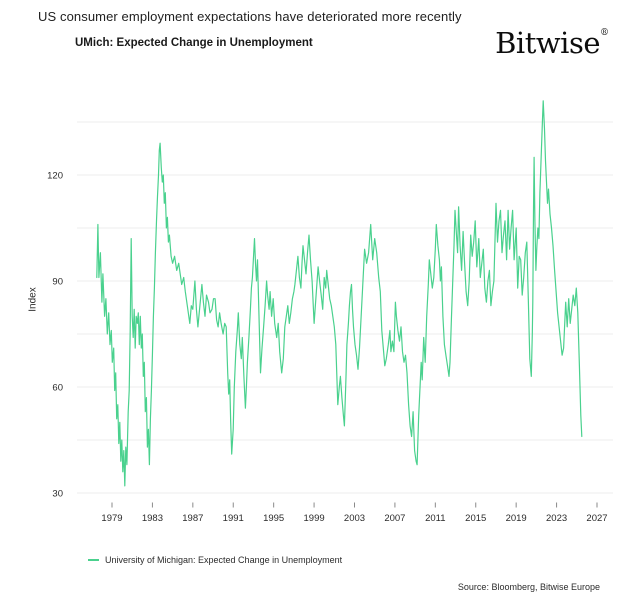  I want to click on registered-trademark-mark: ®, so click(604, 33).